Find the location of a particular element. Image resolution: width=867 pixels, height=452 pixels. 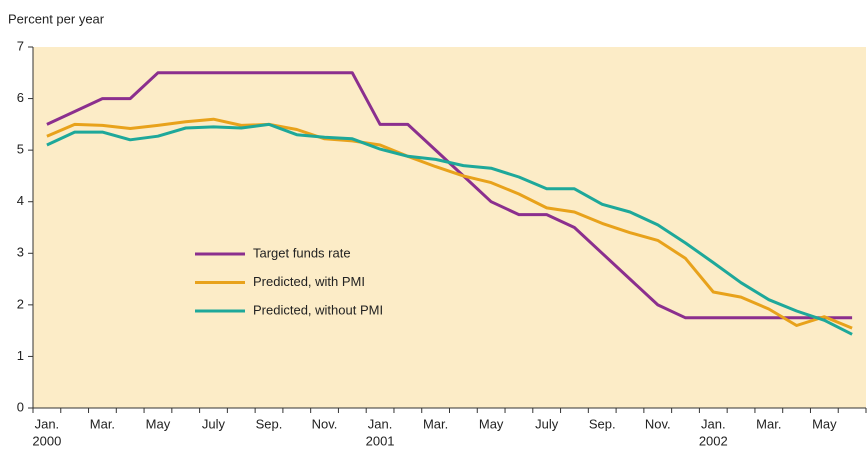

y-tick-label: 1 is located at coordinates (20, 355).